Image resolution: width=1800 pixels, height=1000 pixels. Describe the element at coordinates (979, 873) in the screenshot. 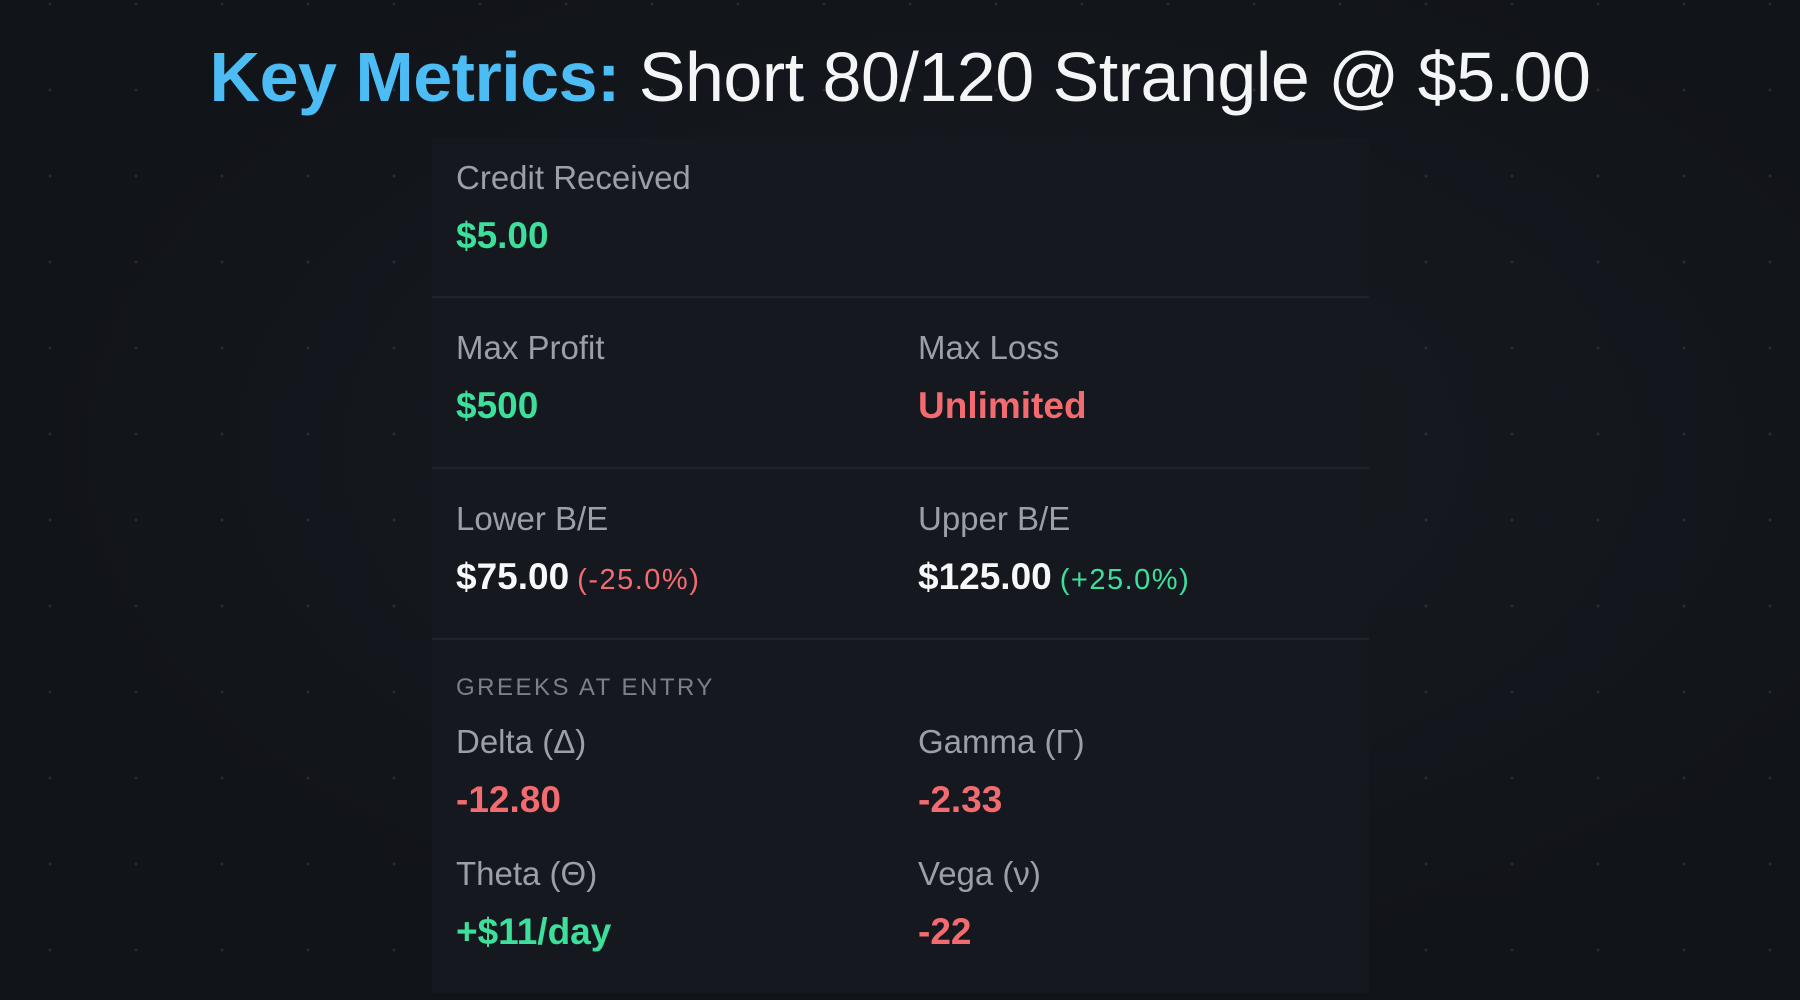

I see `vega-label: Vega (ν)` at that location.